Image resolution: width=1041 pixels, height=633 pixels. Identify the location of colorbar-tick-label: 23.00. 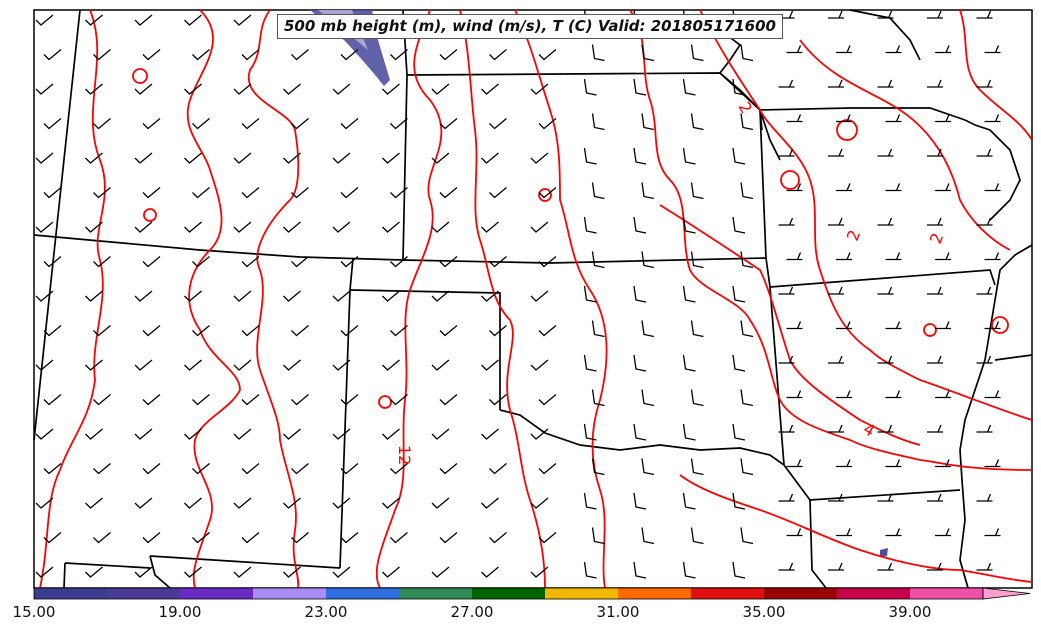
(326, 612).